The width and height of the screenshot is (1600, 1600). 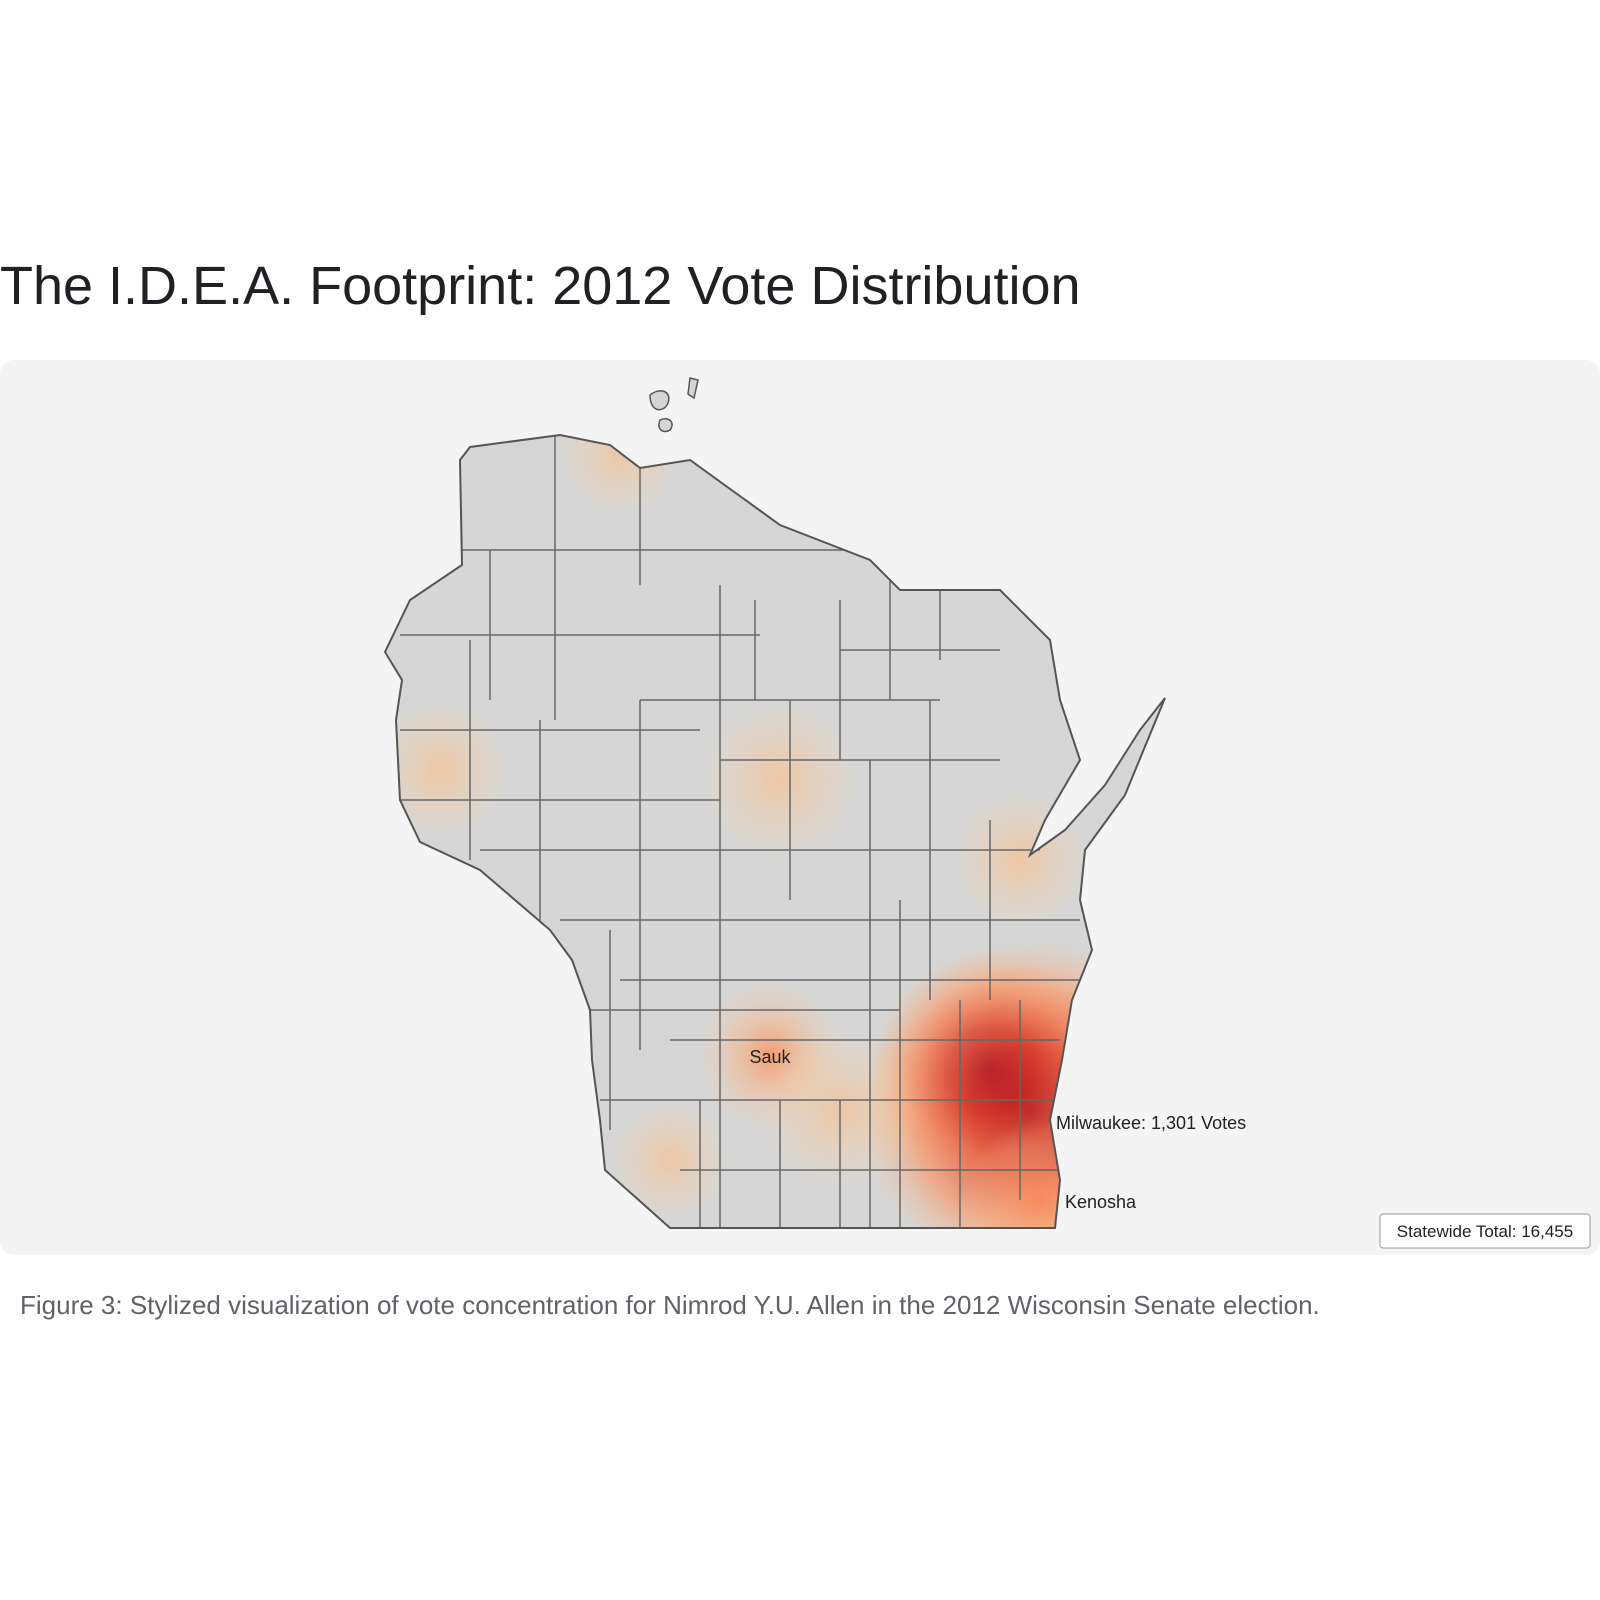 I want to click on map-label: Milwaukee: 1,301 Votes, so click(x=1151, y=1123).